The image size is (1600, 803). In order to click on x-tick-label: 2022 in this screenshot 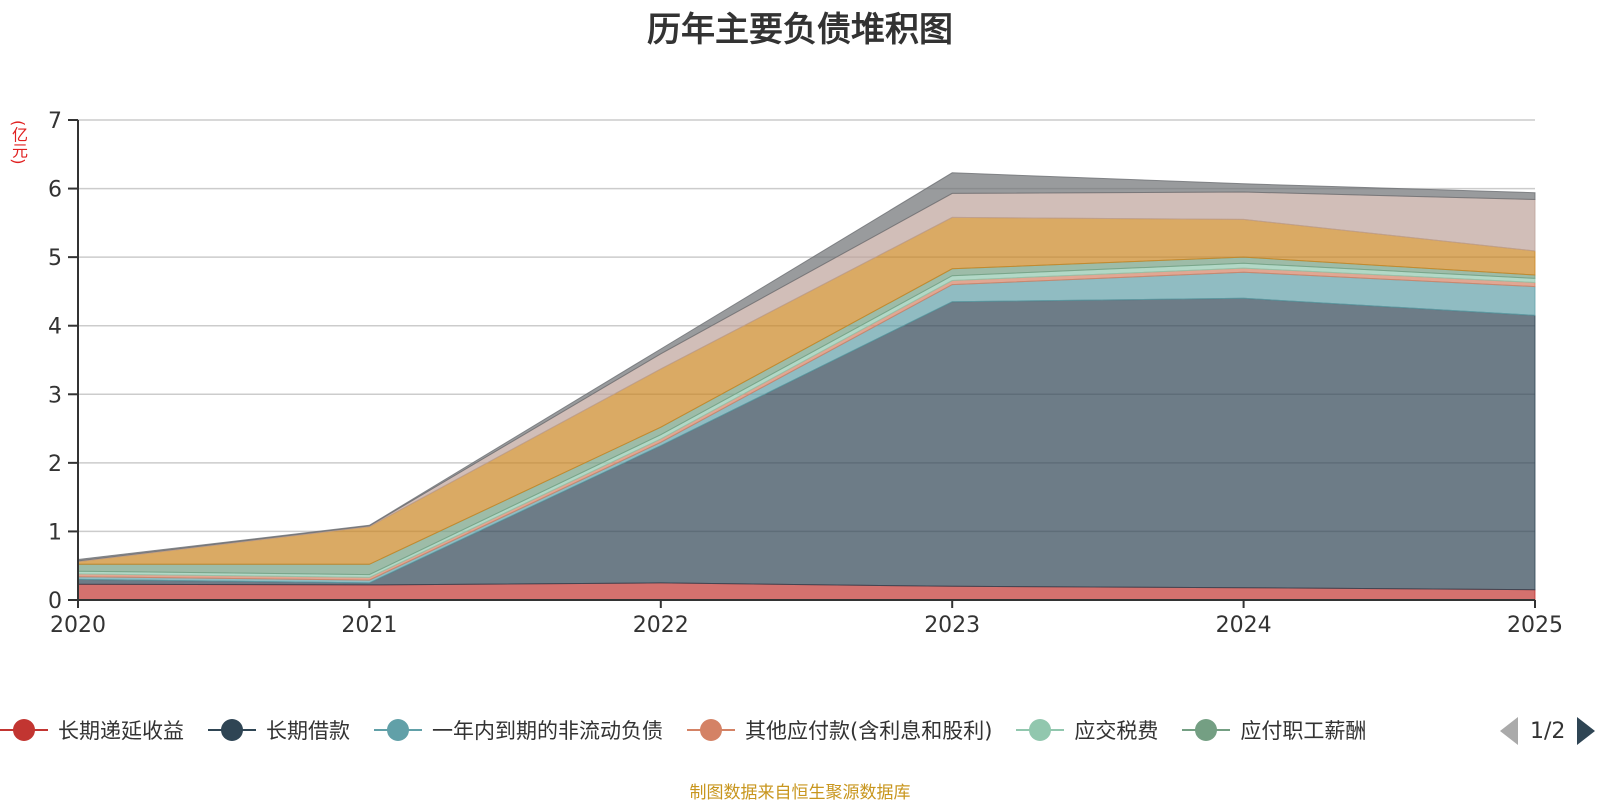, I will do `click(661, 625)`.